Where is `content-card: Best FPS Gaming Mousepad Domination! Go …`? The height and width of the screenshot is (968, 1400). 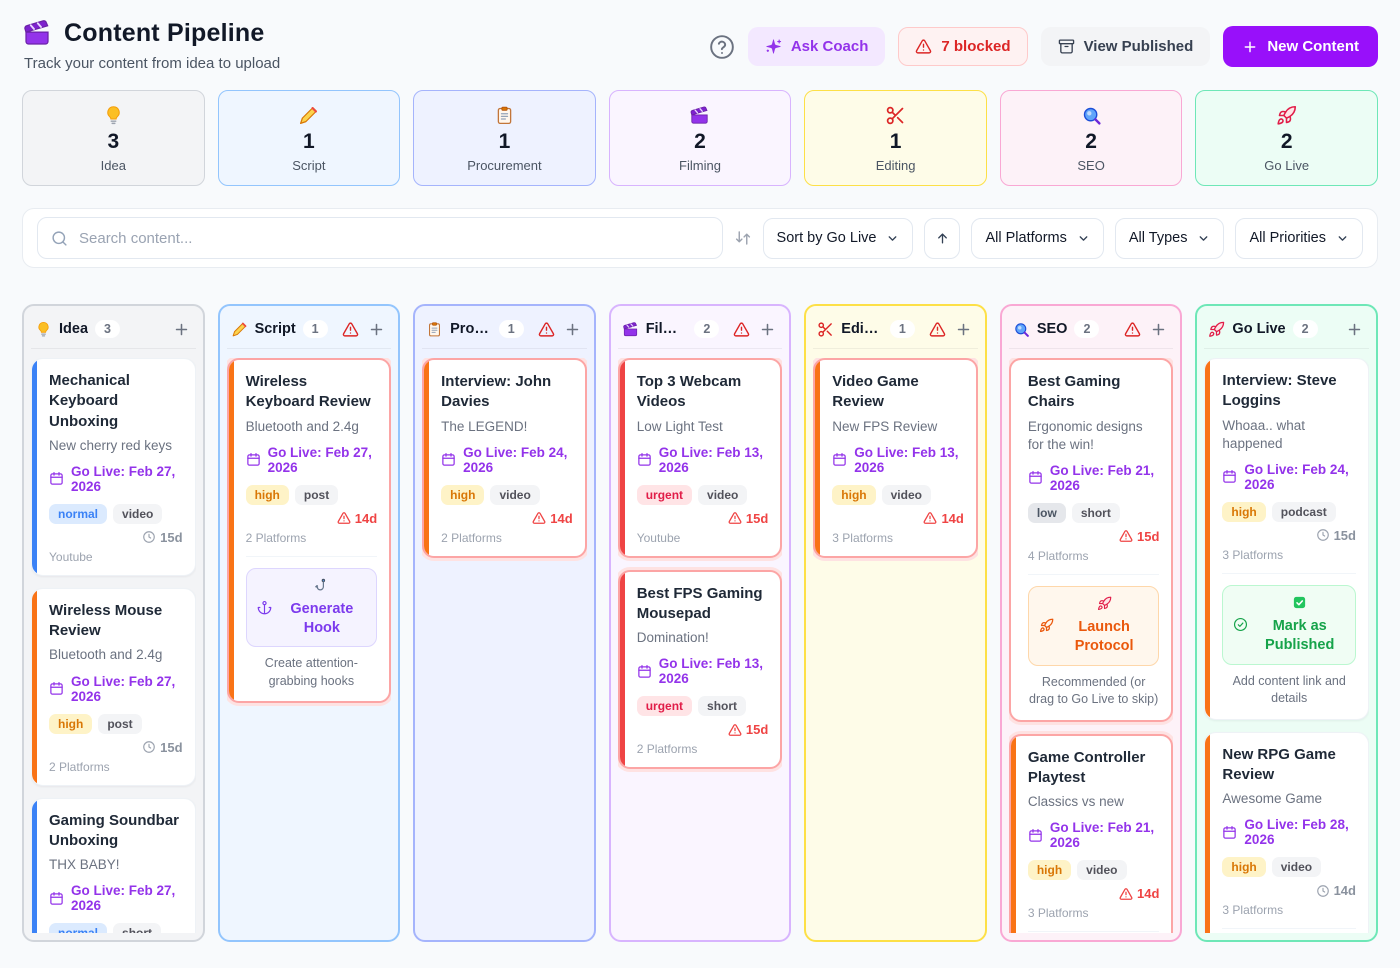 content-card: Best FPS Gaming Mousepad Domination! Go … is located at coordinates (700, 669).